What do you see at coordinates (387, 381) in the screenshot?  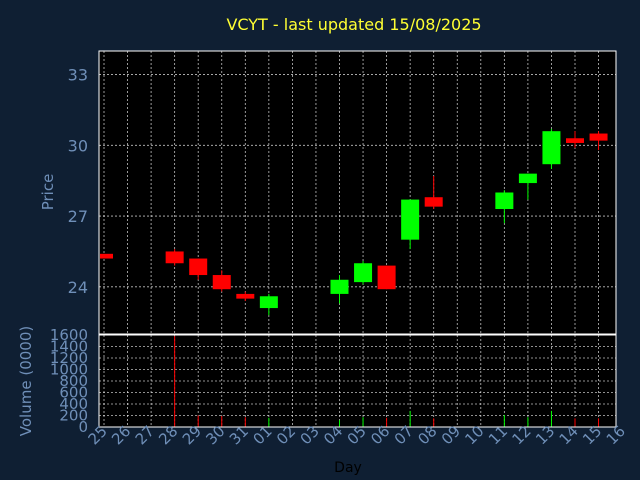 I see `volume-bars` at bounding box center [387, 381].